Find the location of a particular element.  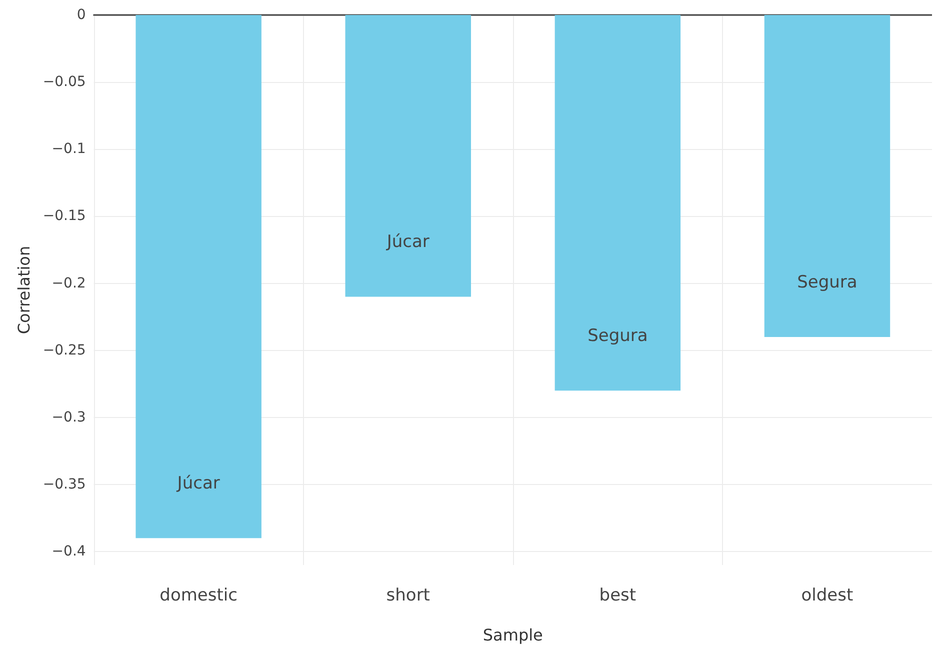

y-tick-label: 0 is located at coordinates (81, 15).